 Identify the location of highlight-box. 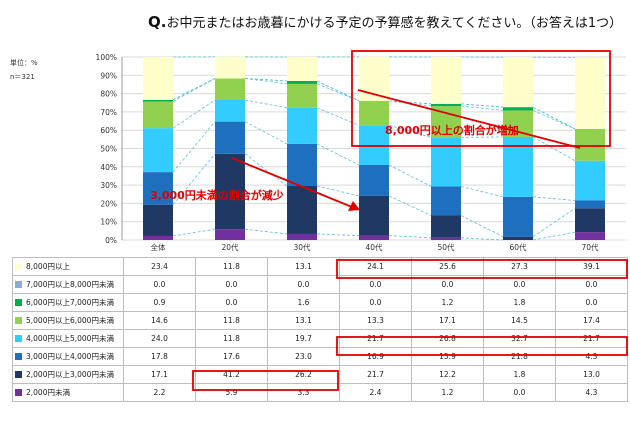
(481, 98).